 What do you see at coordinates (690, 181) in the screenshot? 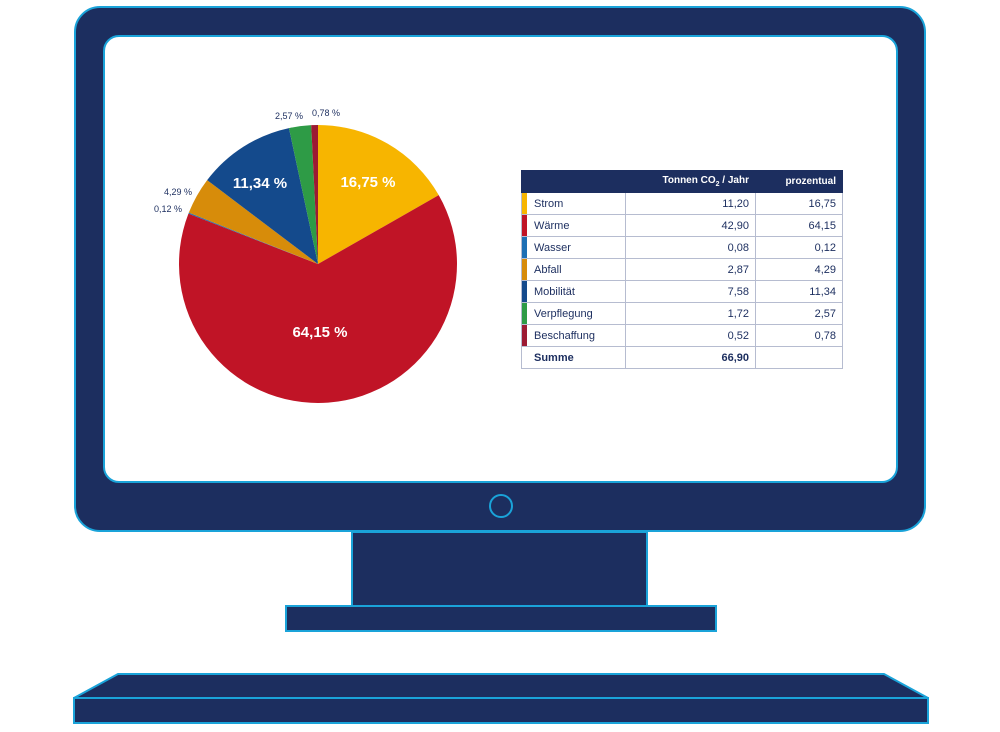
I see `header-tonnen: Tonnen CO2 / Jahr` at bounding box center [690, 181].